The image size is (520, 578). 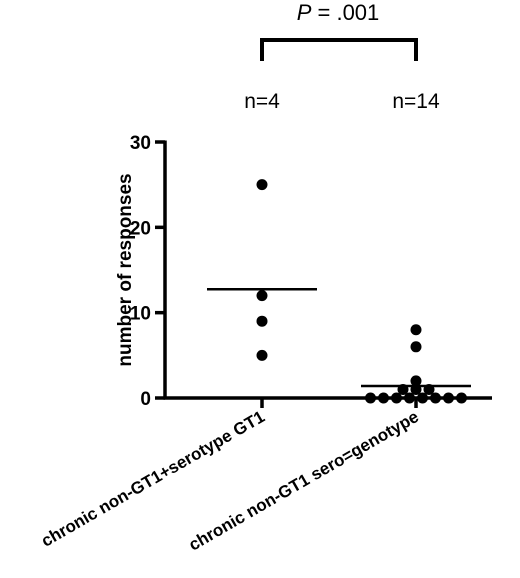 I want to click on p-value-label: P = .001, so click(x=338, y=12).